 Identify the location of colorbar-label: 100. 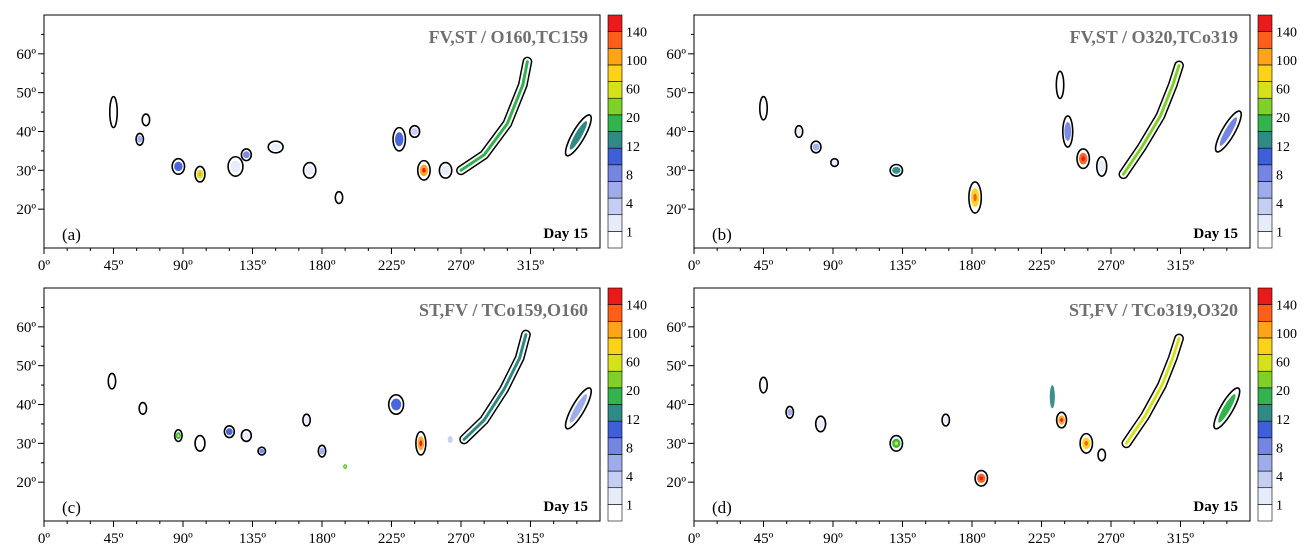
(1286, 61).